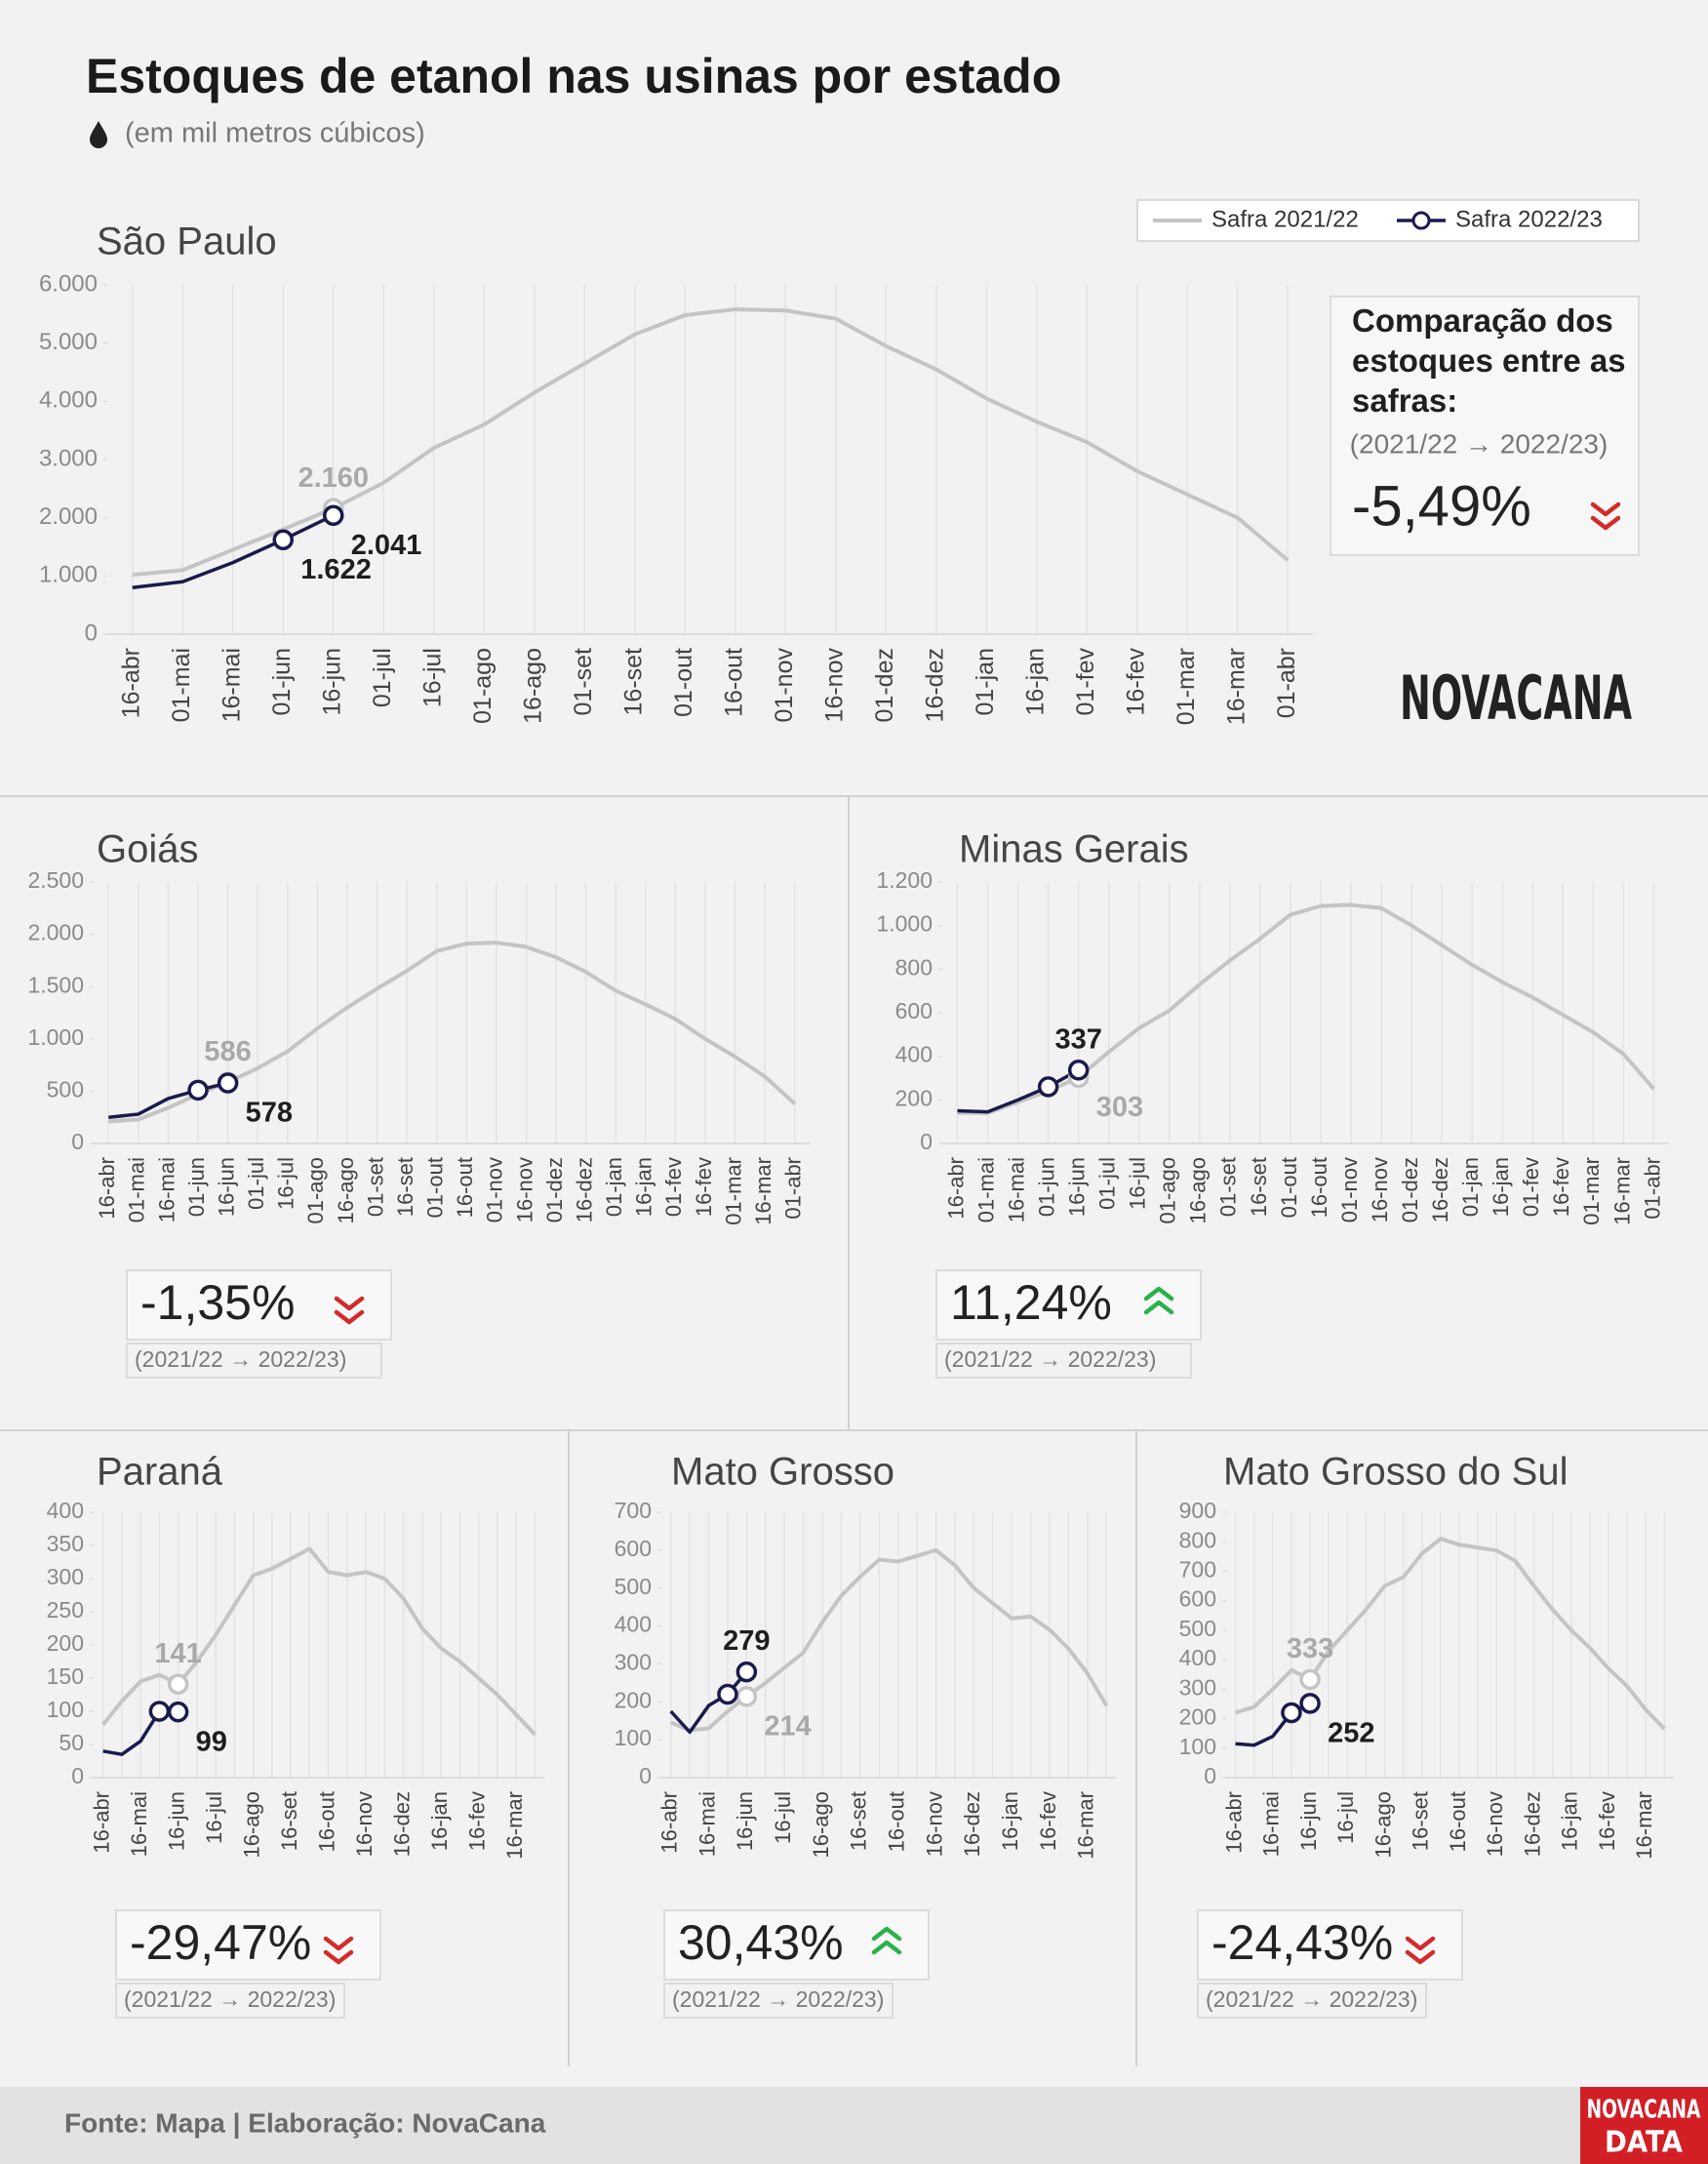  What do you see at coordinates (269, 1113) in the screenshot?
I see `data-label: 578` at bounding box center [269, 1113].